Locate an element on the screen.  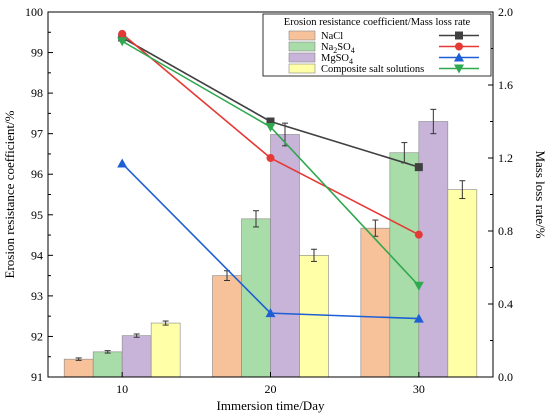
x-tick-label: 20 is located at coordinates (271, 389).